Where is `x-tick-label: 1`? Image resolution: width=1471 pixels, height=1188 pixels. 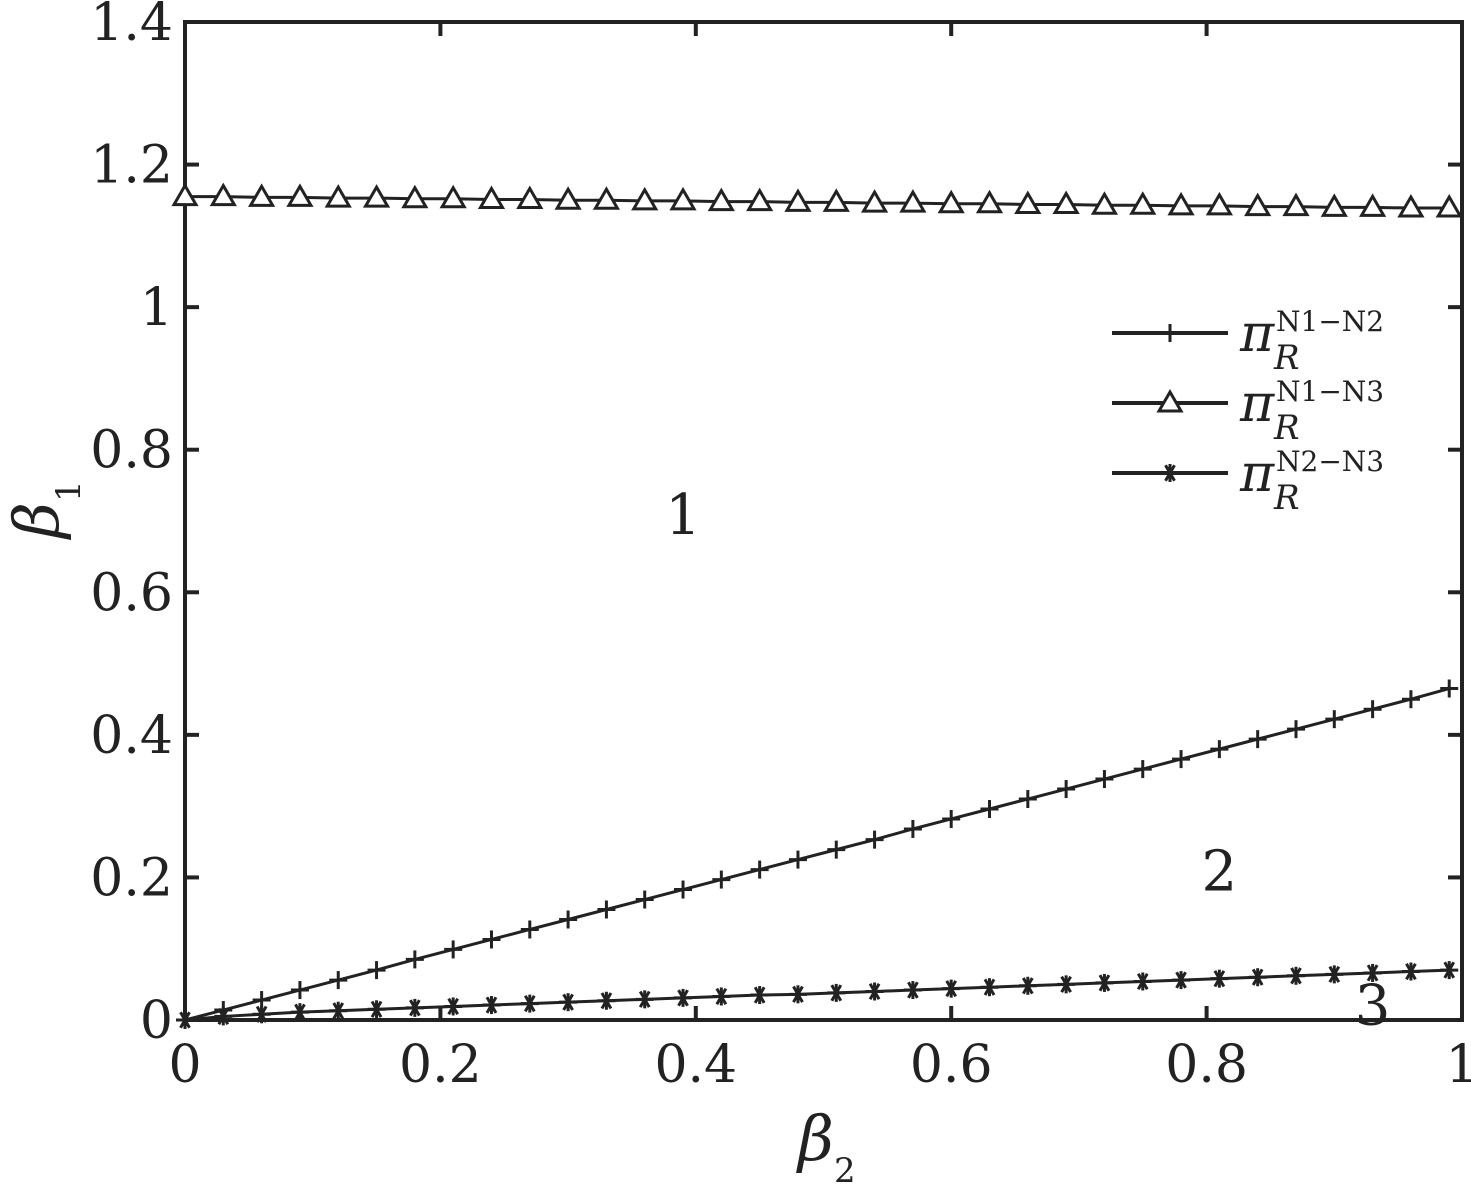 x-tick-label: 1 is located at coordinates (1458, 1065).